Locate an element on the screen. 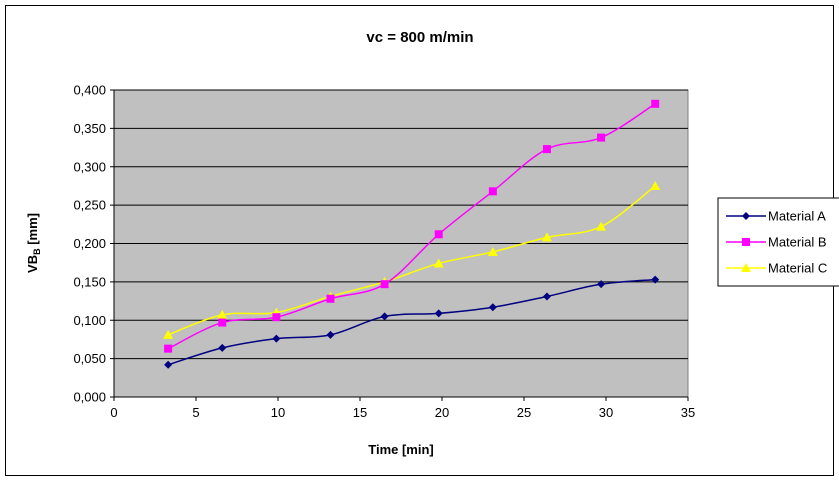  legend-label: Material C is located at coordinates (797, 268).